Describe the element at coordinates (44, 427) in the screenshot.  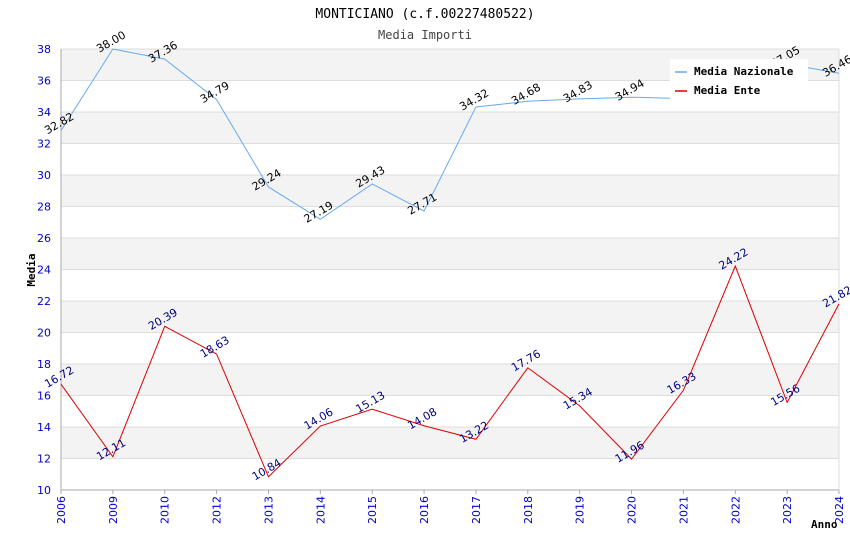
I see `y-tick-label: 14` at that location.